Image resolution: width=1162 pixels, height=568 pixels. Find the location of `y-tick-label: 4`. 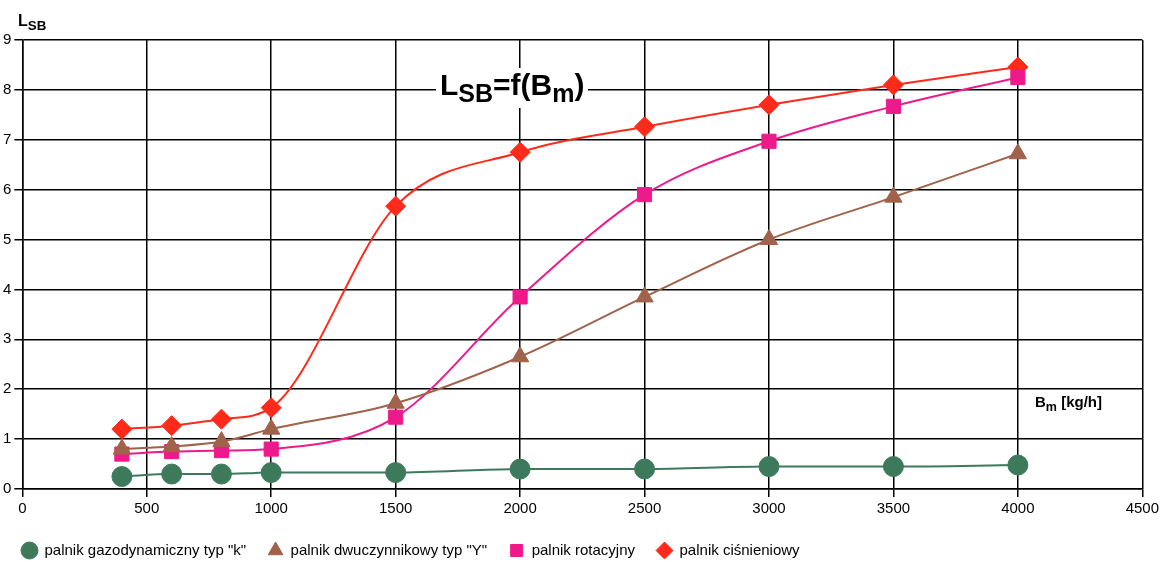

y-tick-label: 4 is located at coordinates (7, 288).